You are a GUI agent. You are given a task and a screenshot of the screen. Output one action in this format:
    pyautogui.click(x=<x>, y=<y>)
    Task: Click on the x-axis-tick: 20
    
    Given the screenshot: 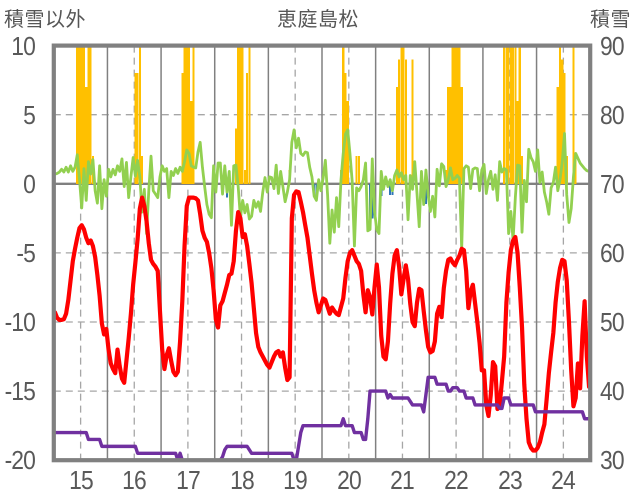 What is the action you would take?
    pyautogui.click(x=349, y=480)
    